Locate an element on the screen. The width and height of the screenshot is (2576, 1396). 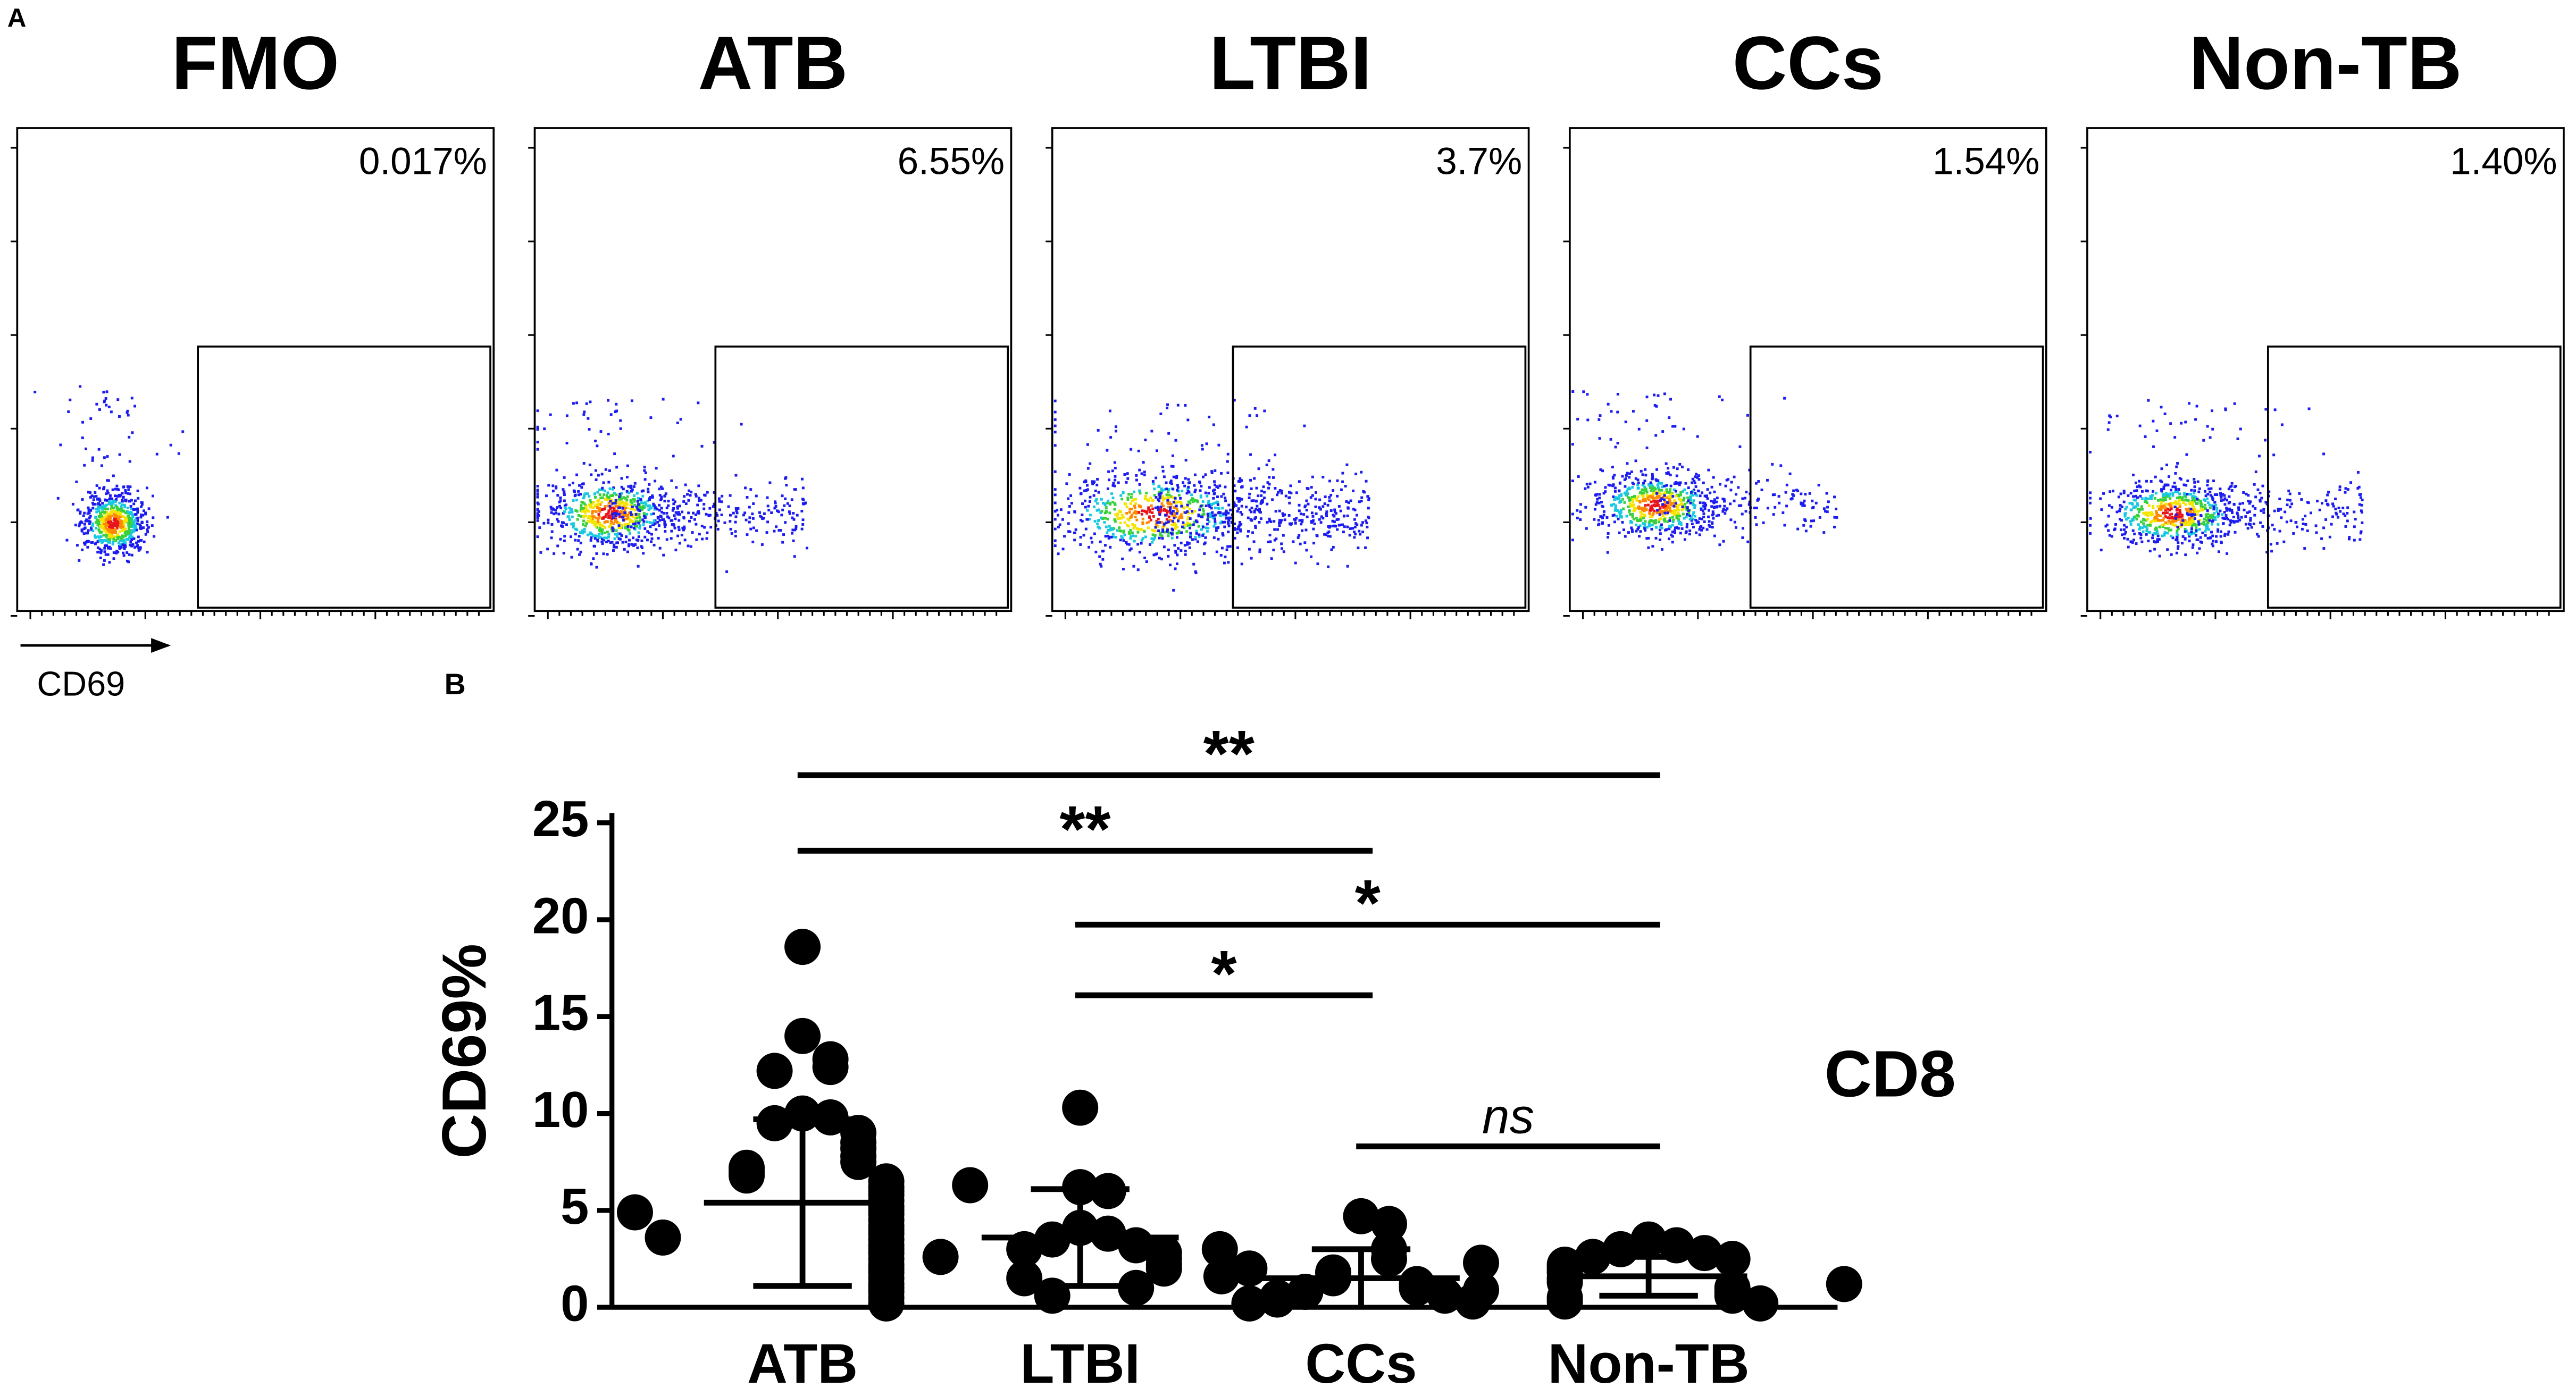
significance-label: * is located at coordinates (1223, 974).